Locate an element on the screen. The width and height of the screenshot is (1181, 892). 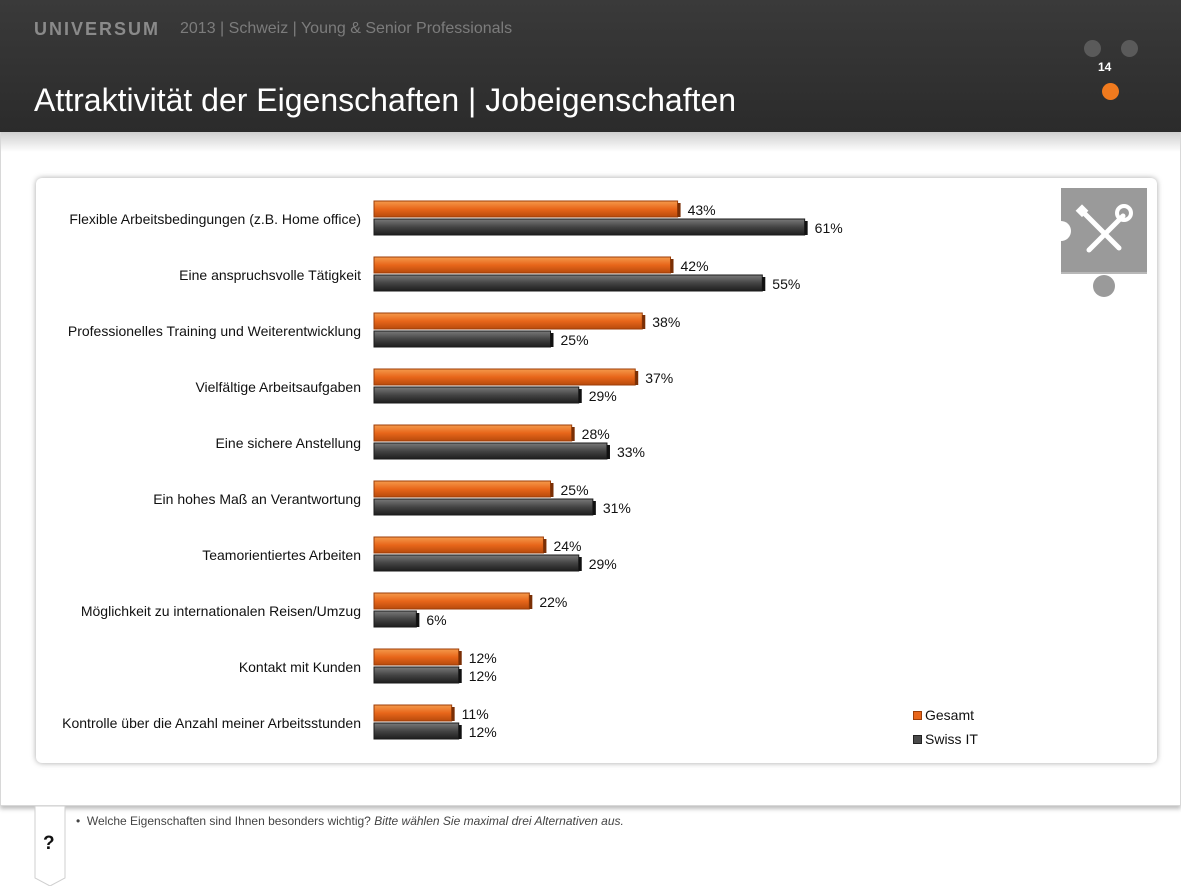
data-label: 37% is located at coordinates (659, 378).